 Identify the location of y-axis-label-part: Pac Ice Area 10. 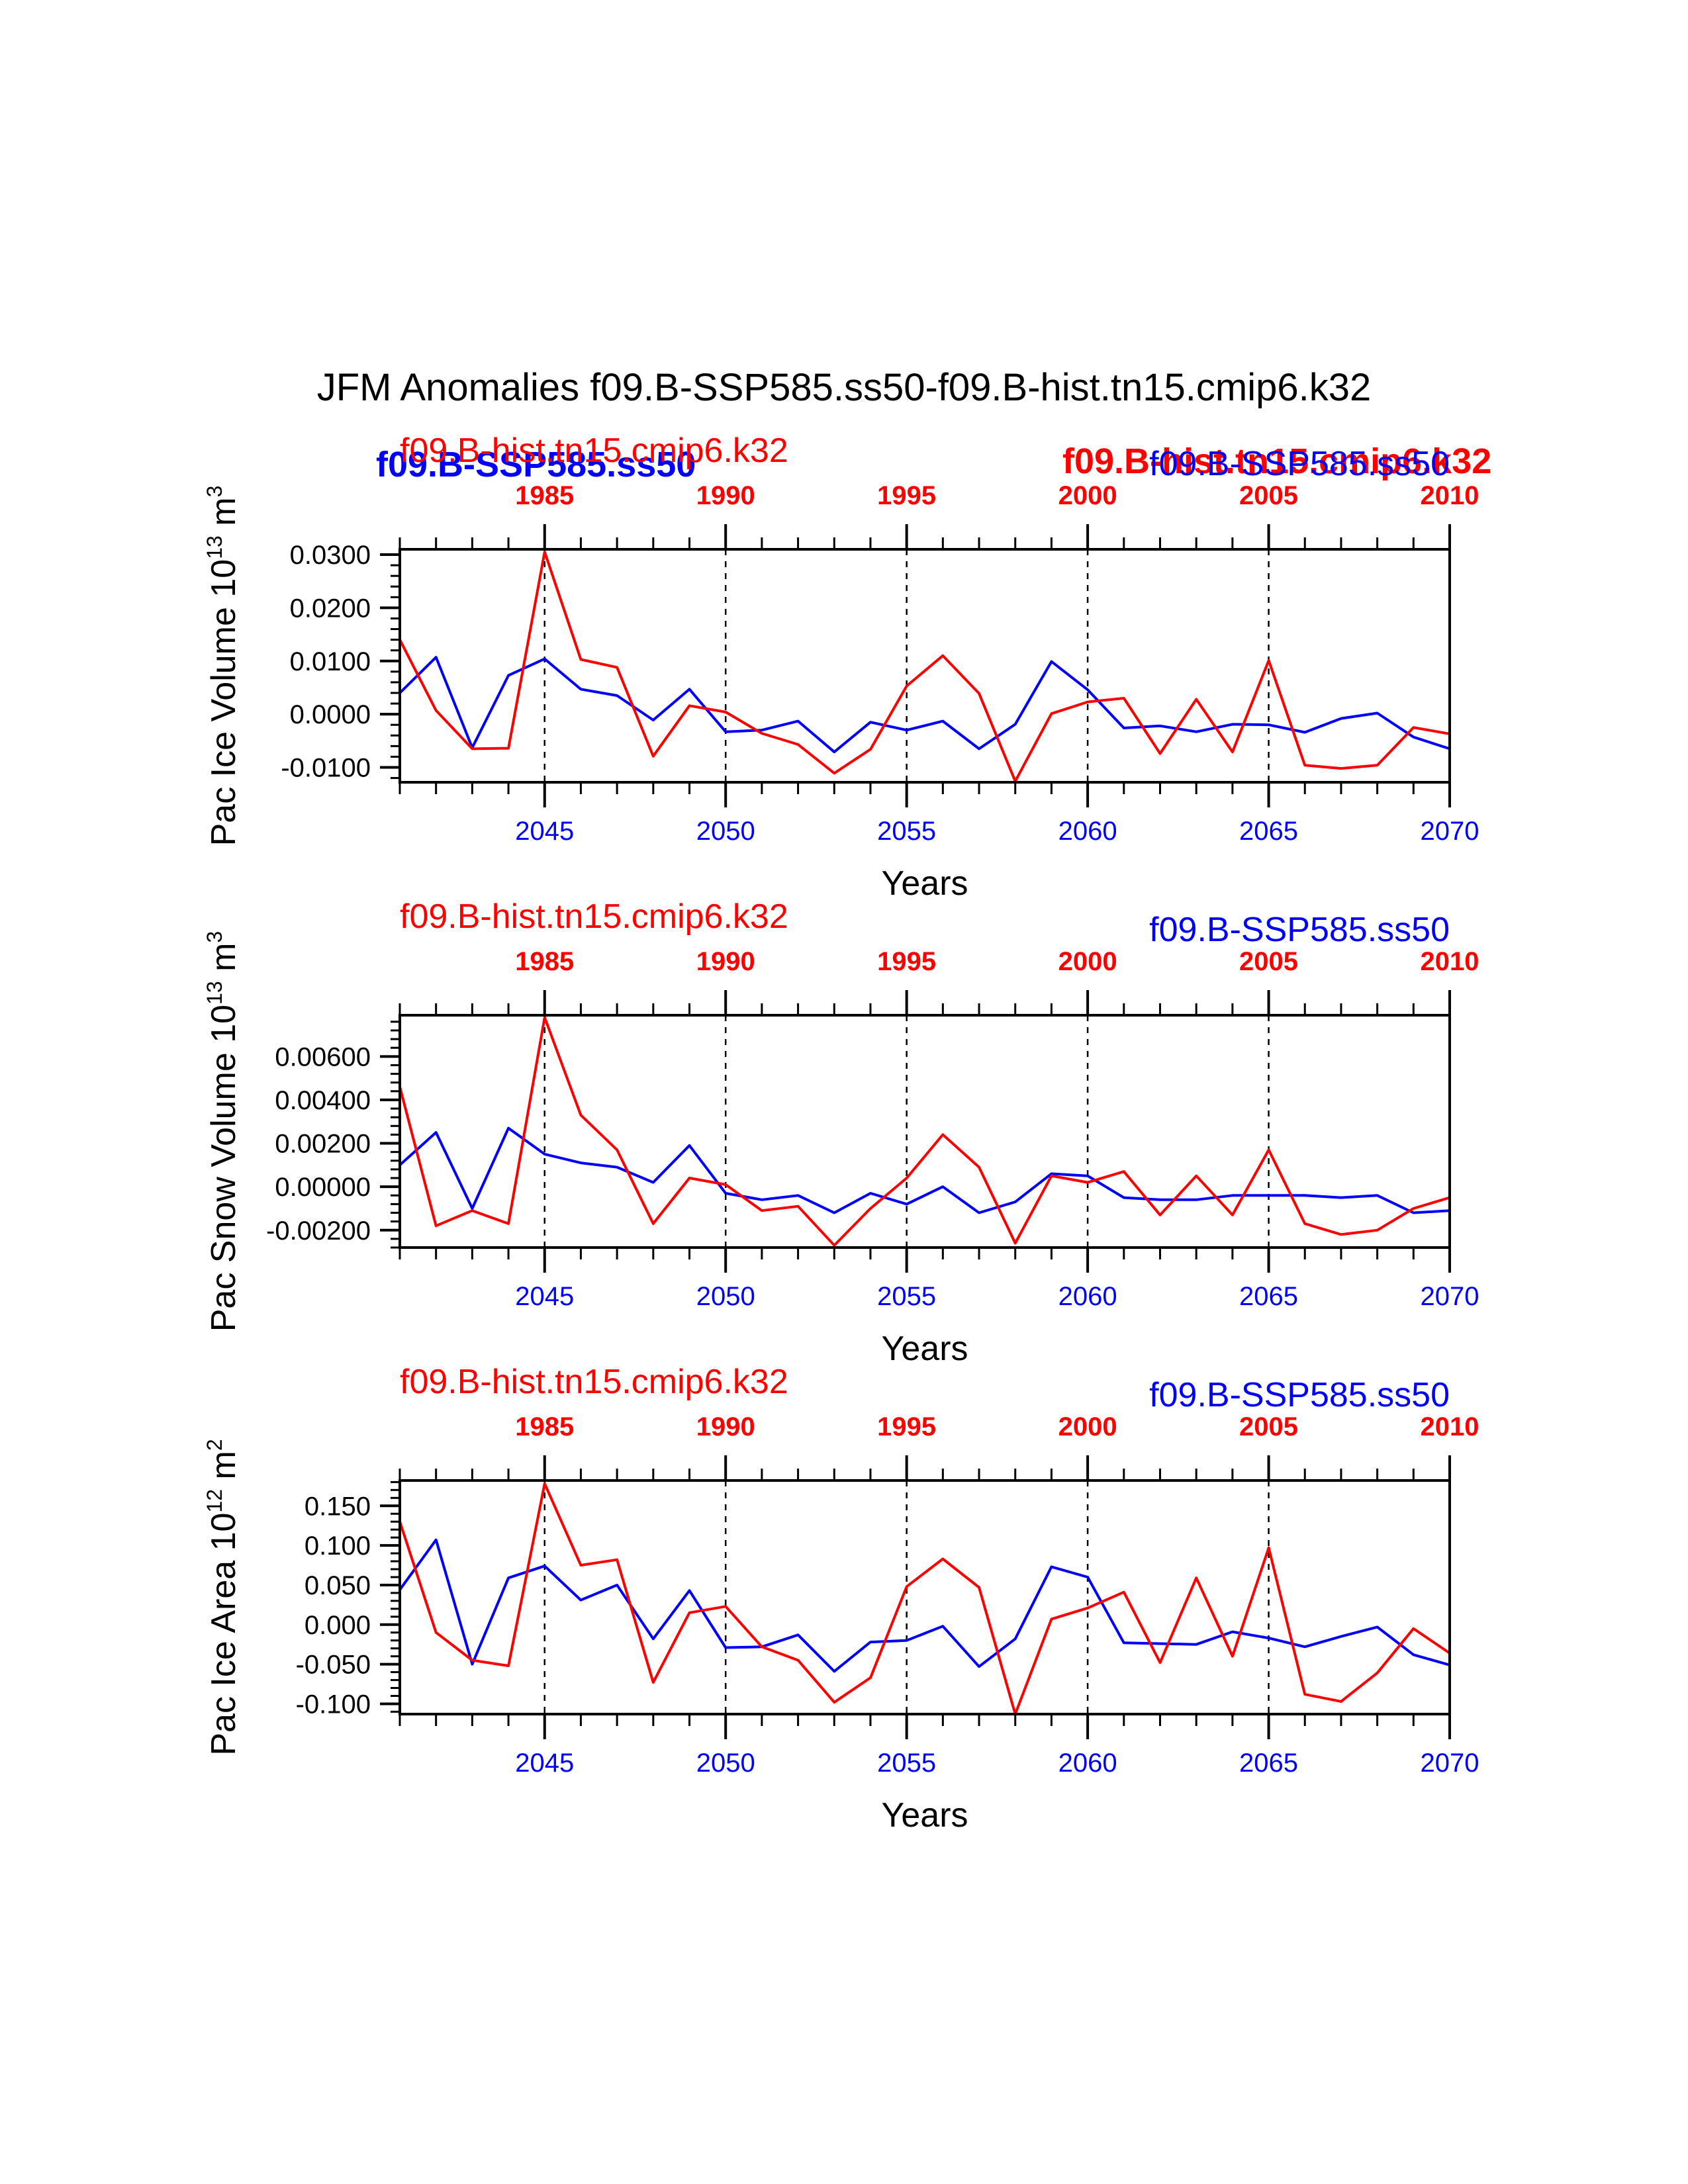
(224, 1635).